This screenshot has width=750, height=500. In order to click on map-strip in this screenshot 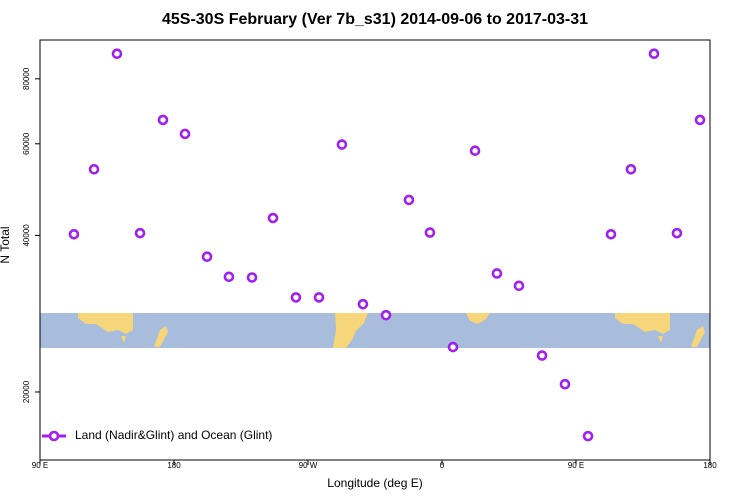, I will do `click(375, 330)`.